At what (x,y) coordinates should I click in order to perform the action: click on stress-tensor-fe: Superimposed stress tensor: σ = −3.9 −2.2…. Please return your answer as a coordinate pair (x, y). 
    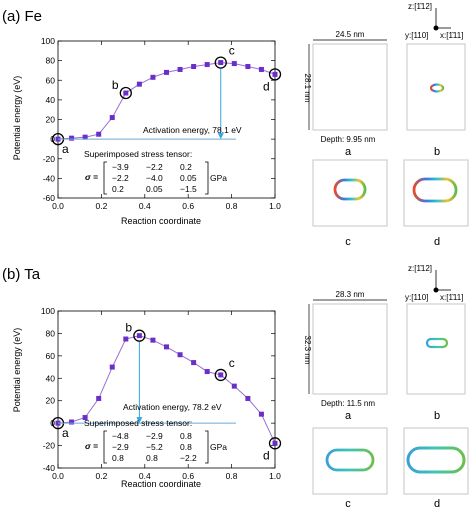
    Looking at the image, I should click on (155, 172).